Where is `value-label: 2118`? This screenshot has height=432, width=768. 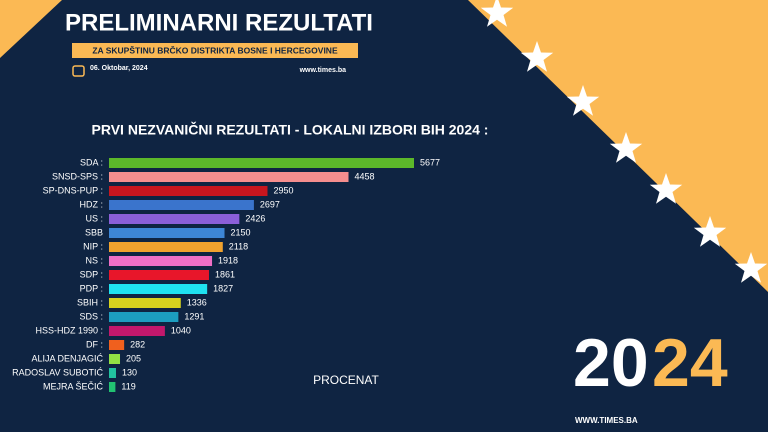
value-label: 2118 is located at coordinates (238, 246).